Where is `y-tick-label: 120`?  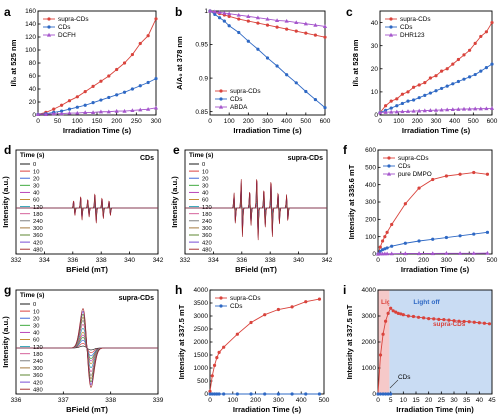 y-tick-label: 120 is located at coordinates (30, 37).